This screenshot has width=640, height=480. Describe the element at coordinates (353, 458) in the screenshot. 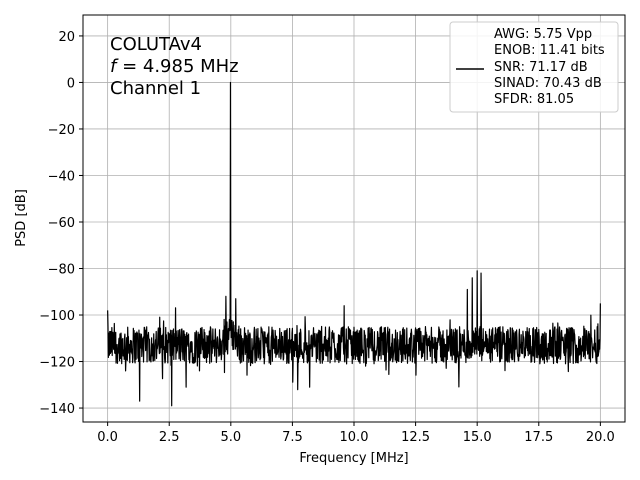

I see `x-axis-label: Frequency [MHz]` at that location.